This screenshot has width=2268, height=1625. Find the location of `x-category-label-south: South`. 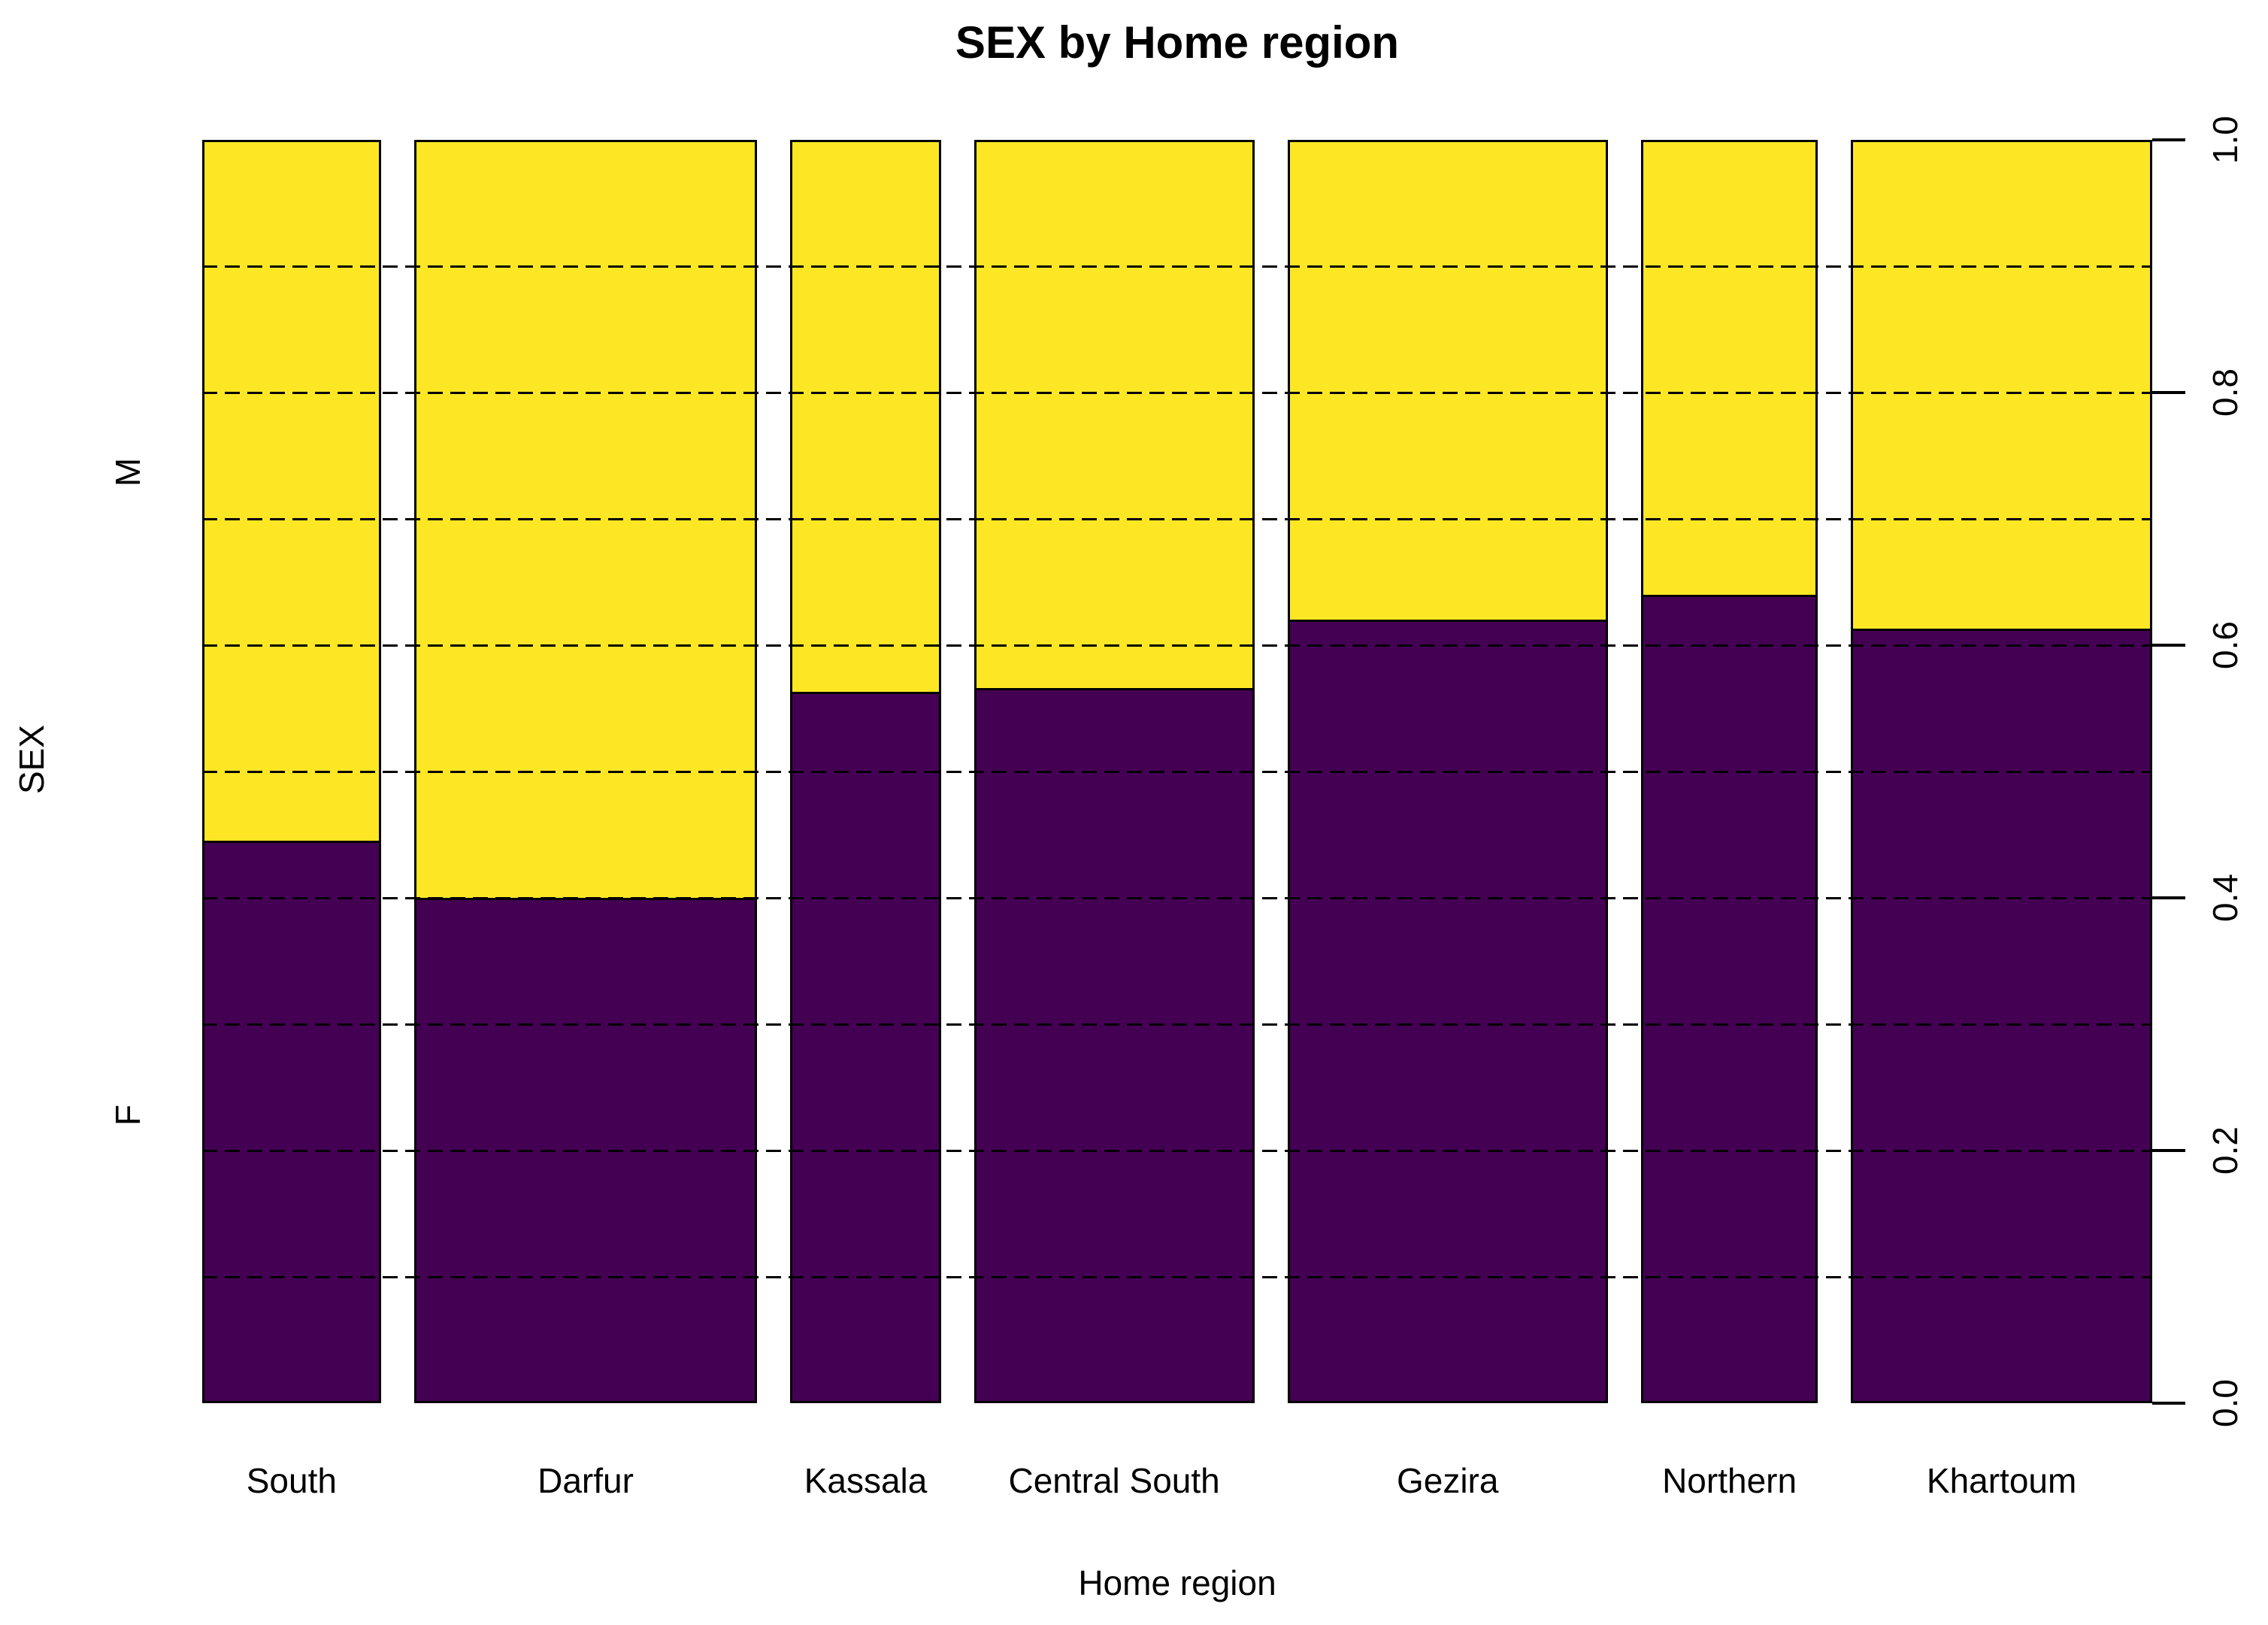

x-category-label-south: South is located at coordinates (291, 1480).